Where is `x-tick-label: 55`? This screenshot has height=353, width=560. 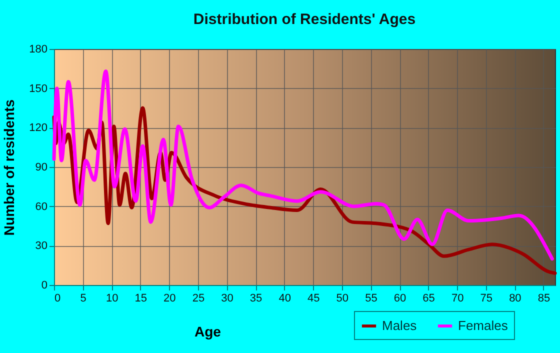
x-tick-label: 55 is located at coordinates (371, 298).